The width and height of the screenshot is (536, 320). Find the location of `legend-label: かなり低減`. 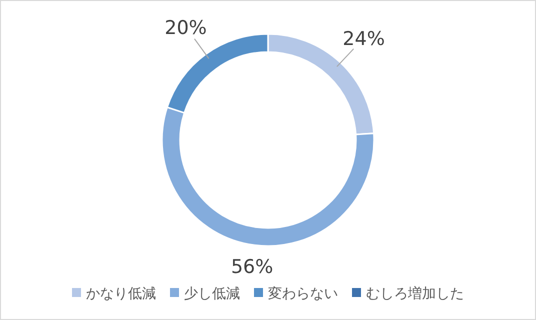

legend-label: かなり低減 is located at coordinates (121, 294).